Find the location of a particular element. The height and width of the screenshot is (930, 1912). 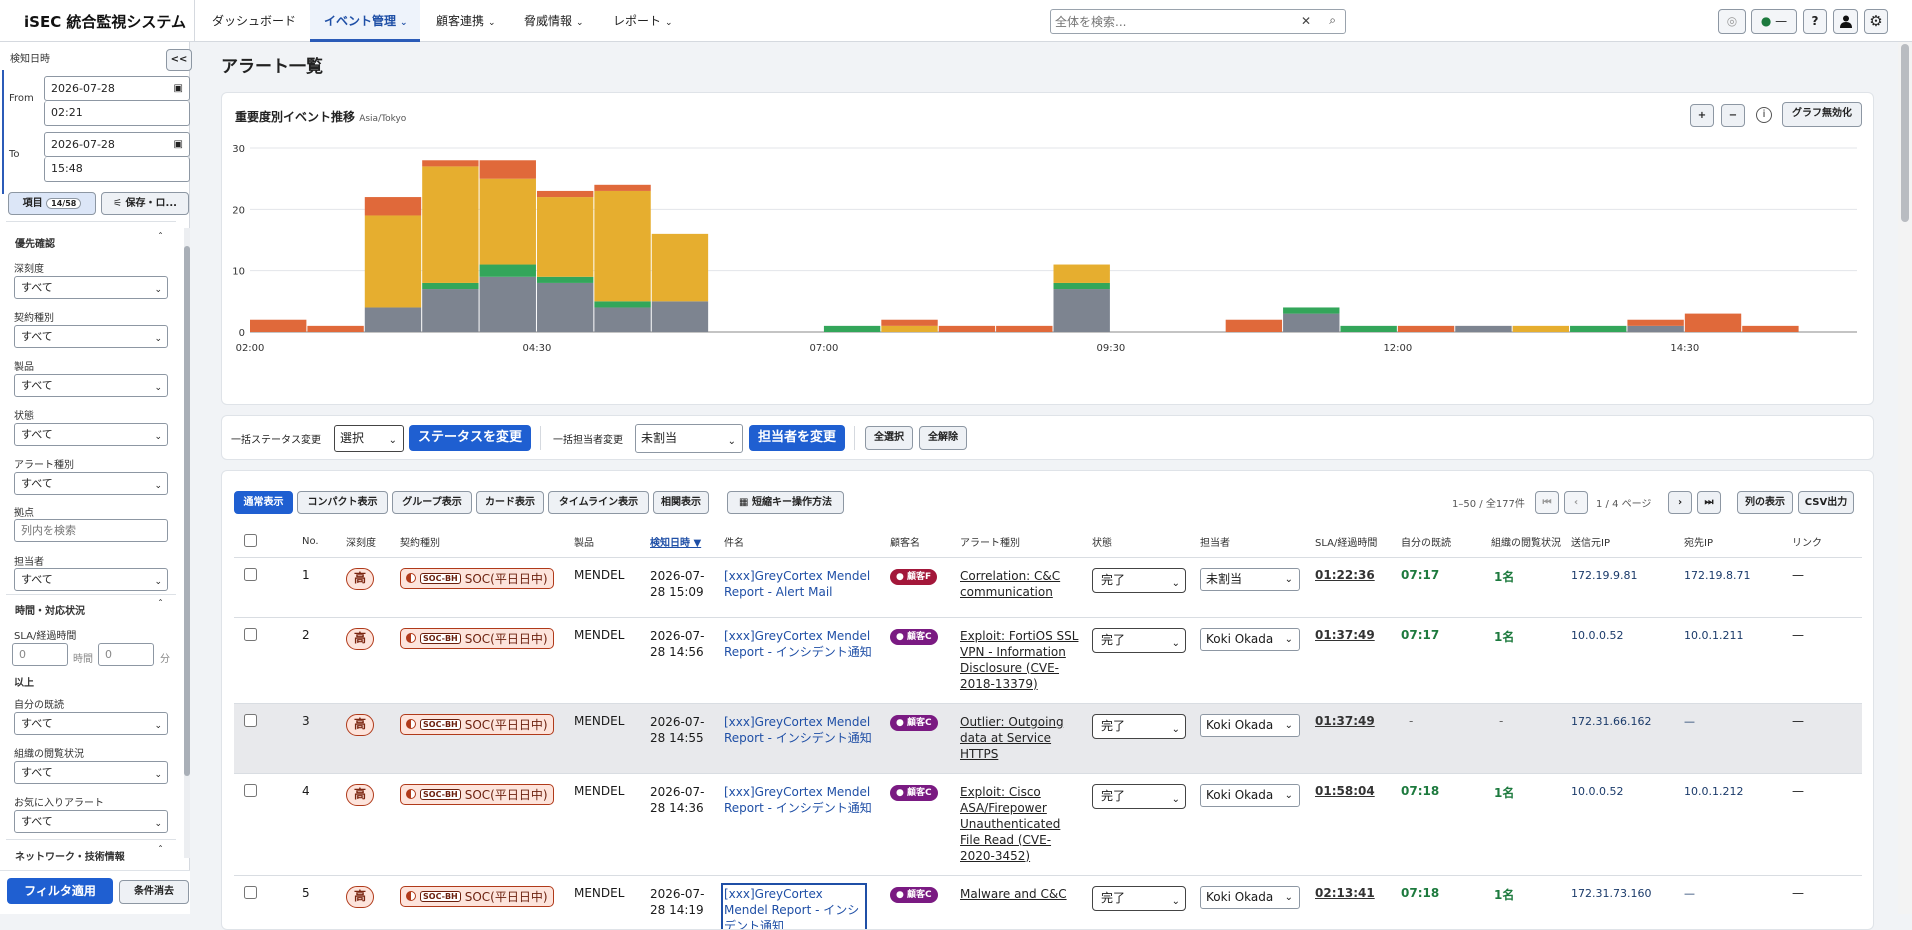

deselect-all-button: 全解除 is located at coordinates (943, 438).